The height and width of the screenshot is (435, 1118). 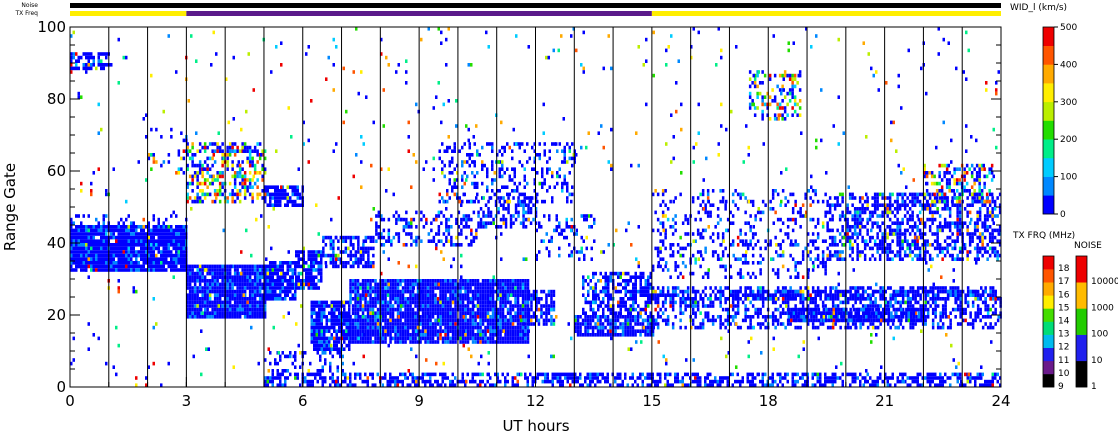 I want to click on txfreq-strip-segment, so click(x=419, y=13).